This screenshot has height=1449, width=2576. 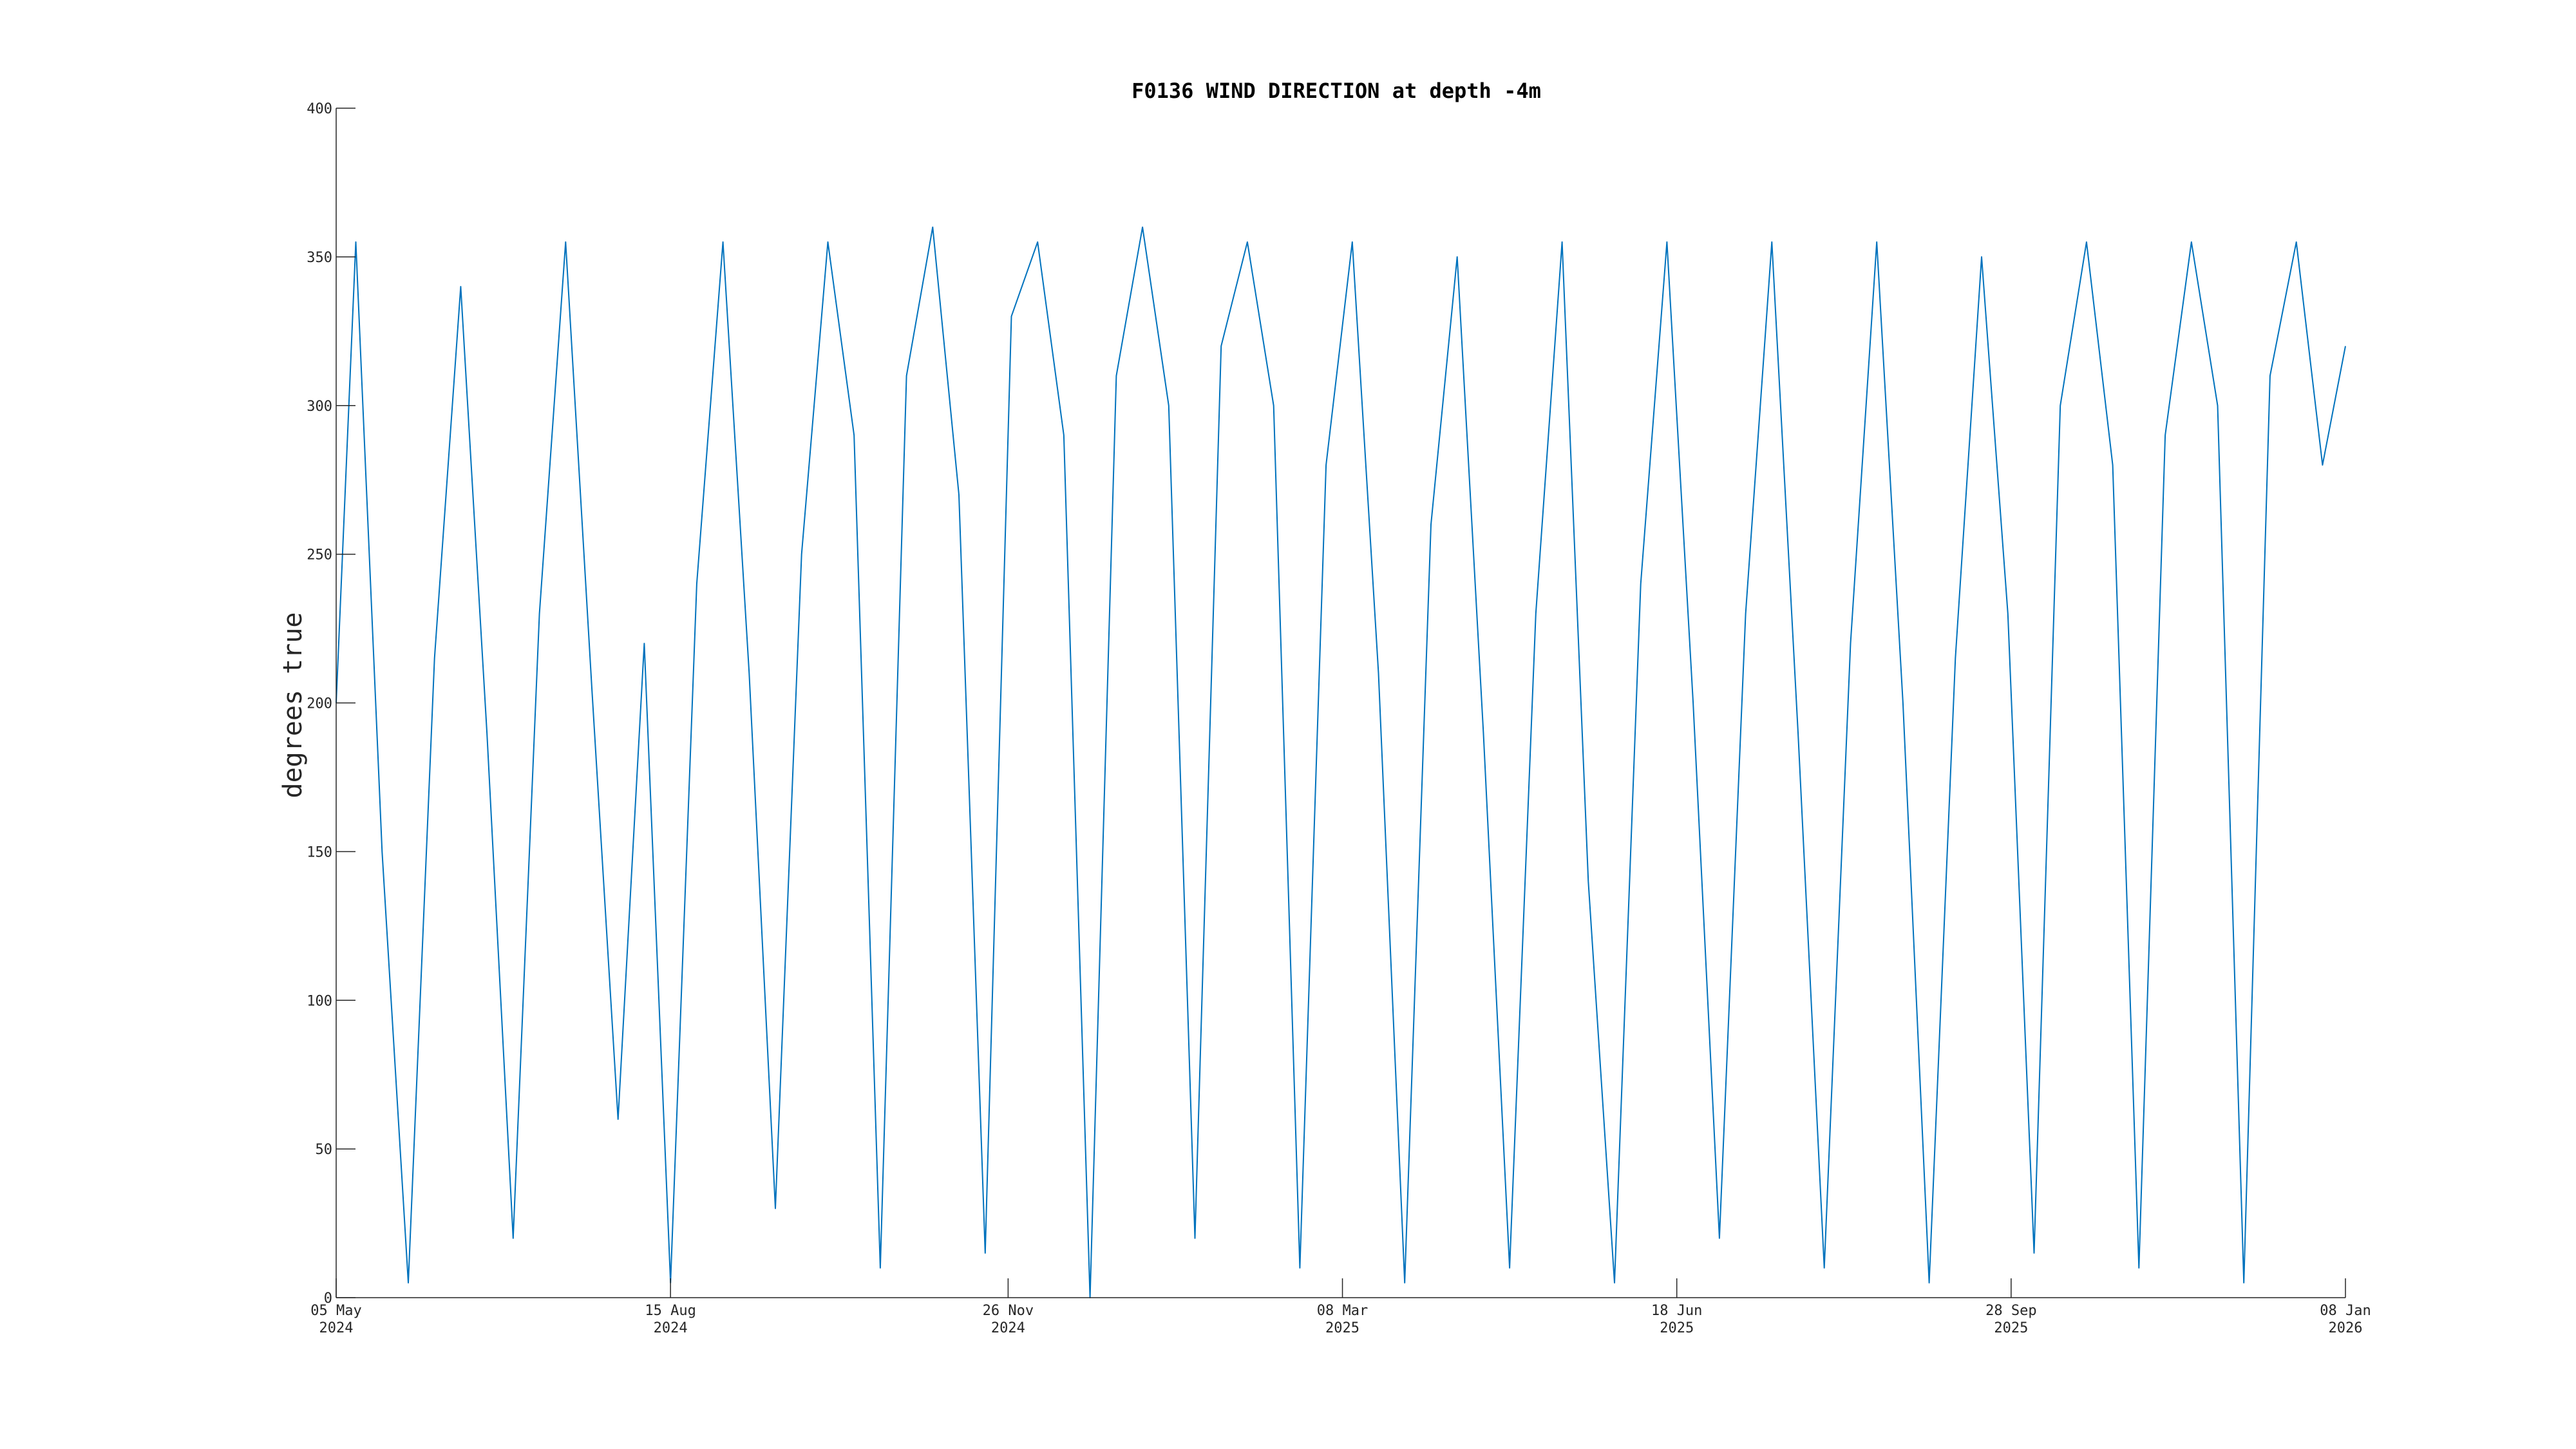 I want to click on y-axis-label: degrees true, so click(x=293, y=706).